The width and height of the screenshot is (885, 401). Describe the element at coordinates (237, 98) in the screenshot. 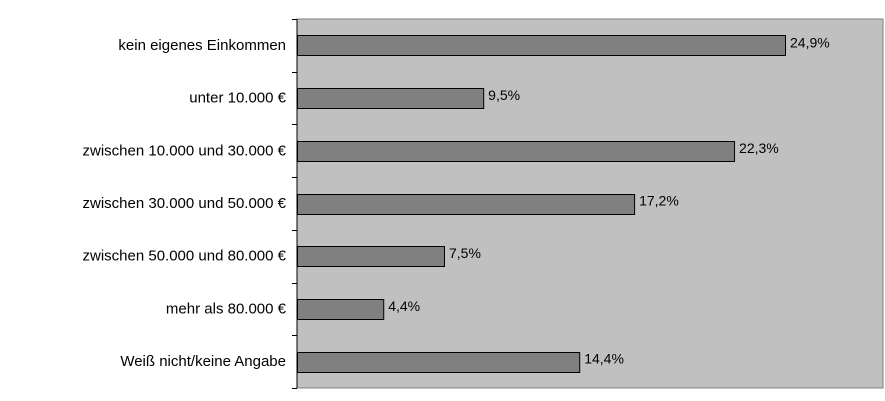

I see `category-label: unter 10.000 €` at that location.